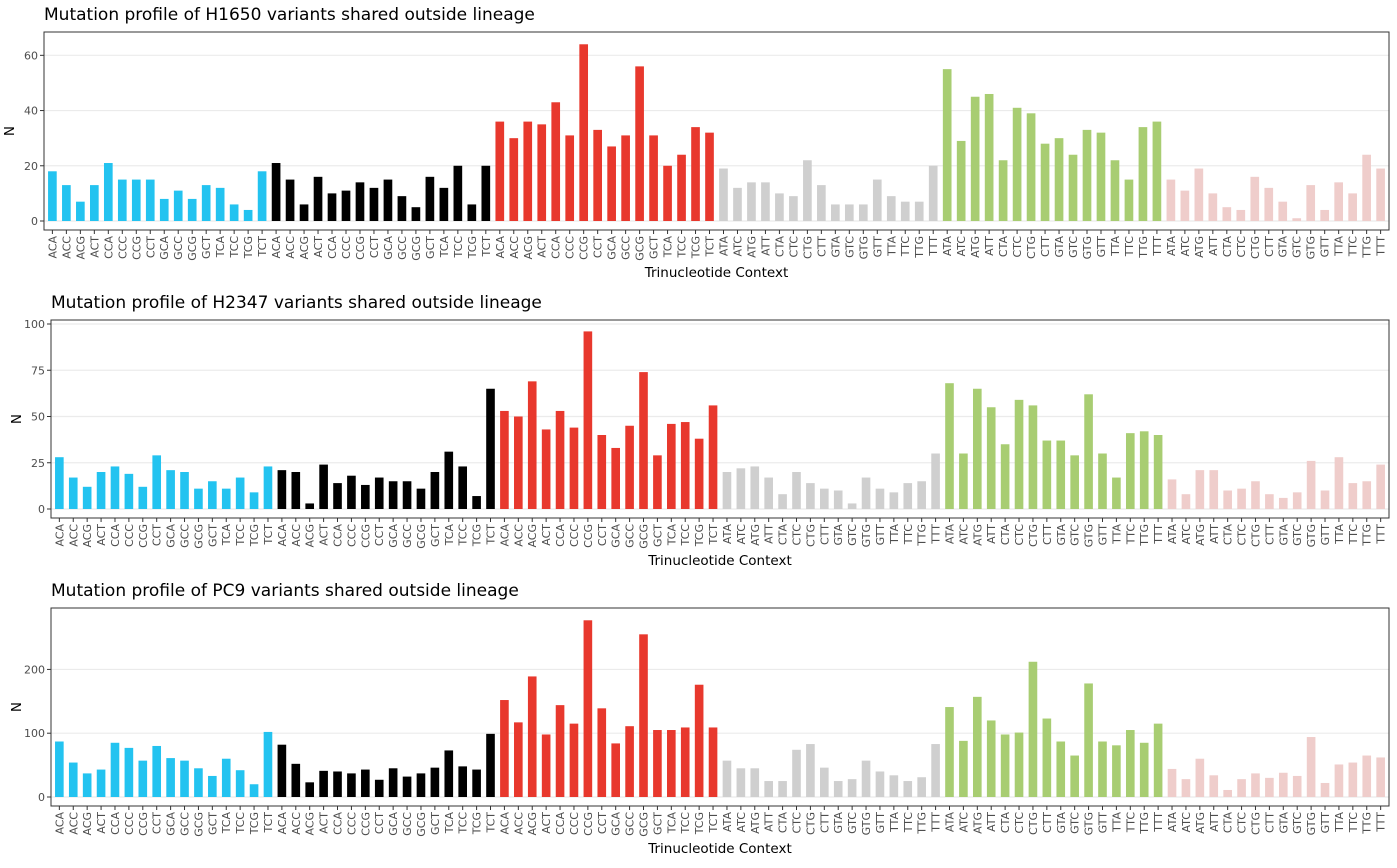 The image size is (1397, 868). What do you see at coordinates (1367, 247) in the screenshot?
I see `x-tick-label: TTG` at bounding box center [1367, 247].